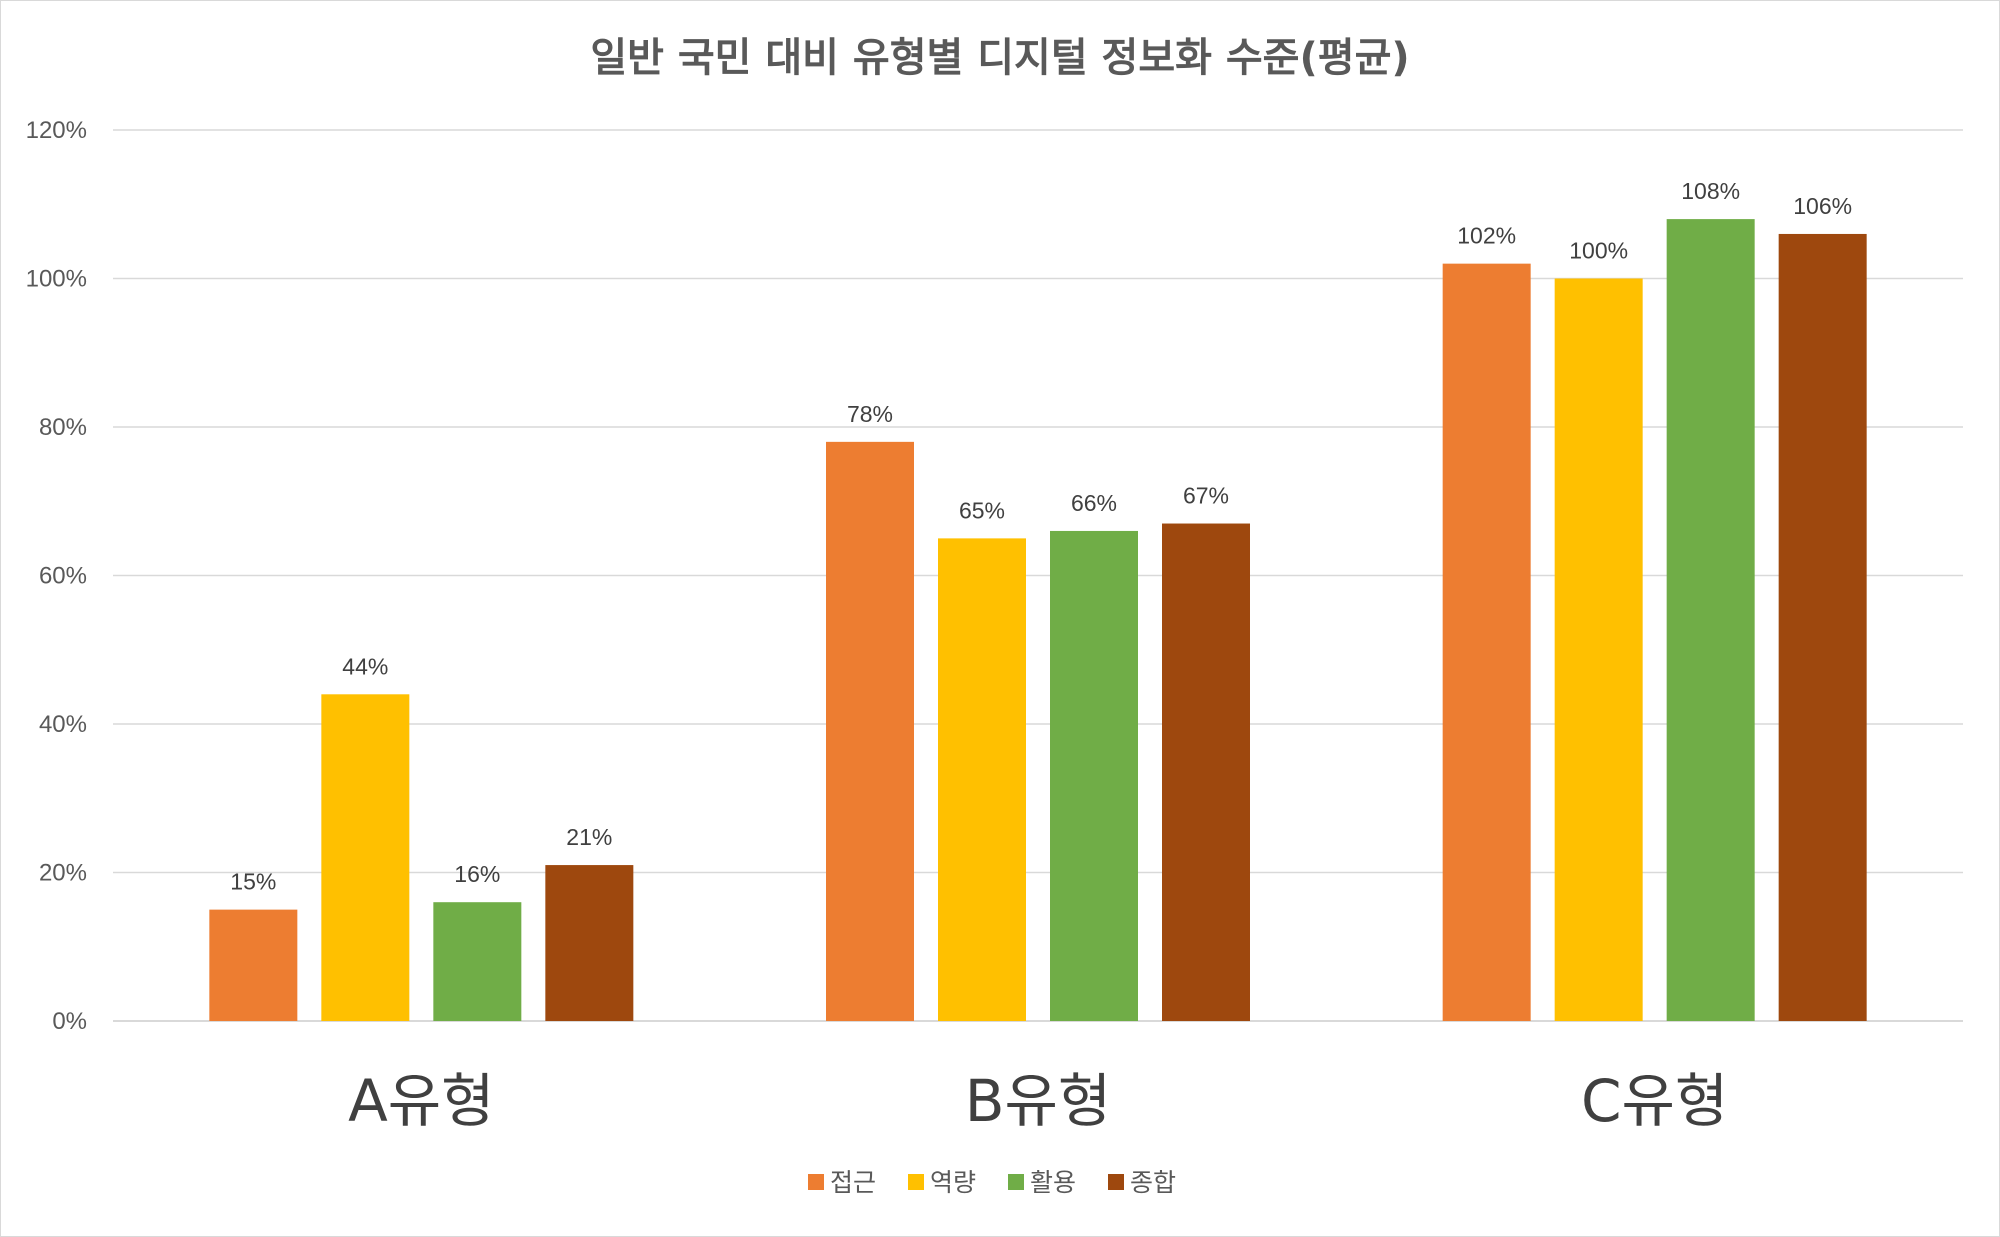 Image resolution: width=2000 pixels, height=1237 pixels. What do you see at coordinates (1486, 236) in the screenshot?
I see `data-label: 102%` at bounding box center [1486, 236].